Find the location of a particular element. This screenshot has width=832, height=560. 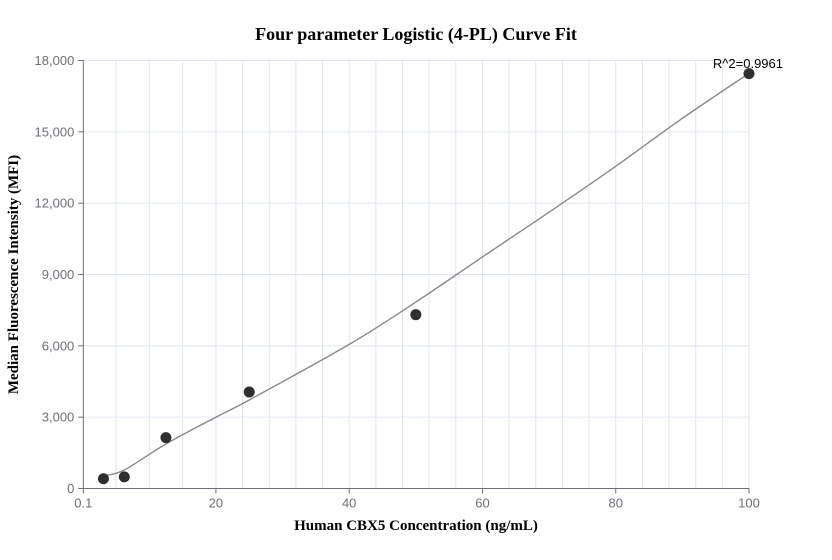

y-tick-label: 6,000 is located at coordinates (58, 345).